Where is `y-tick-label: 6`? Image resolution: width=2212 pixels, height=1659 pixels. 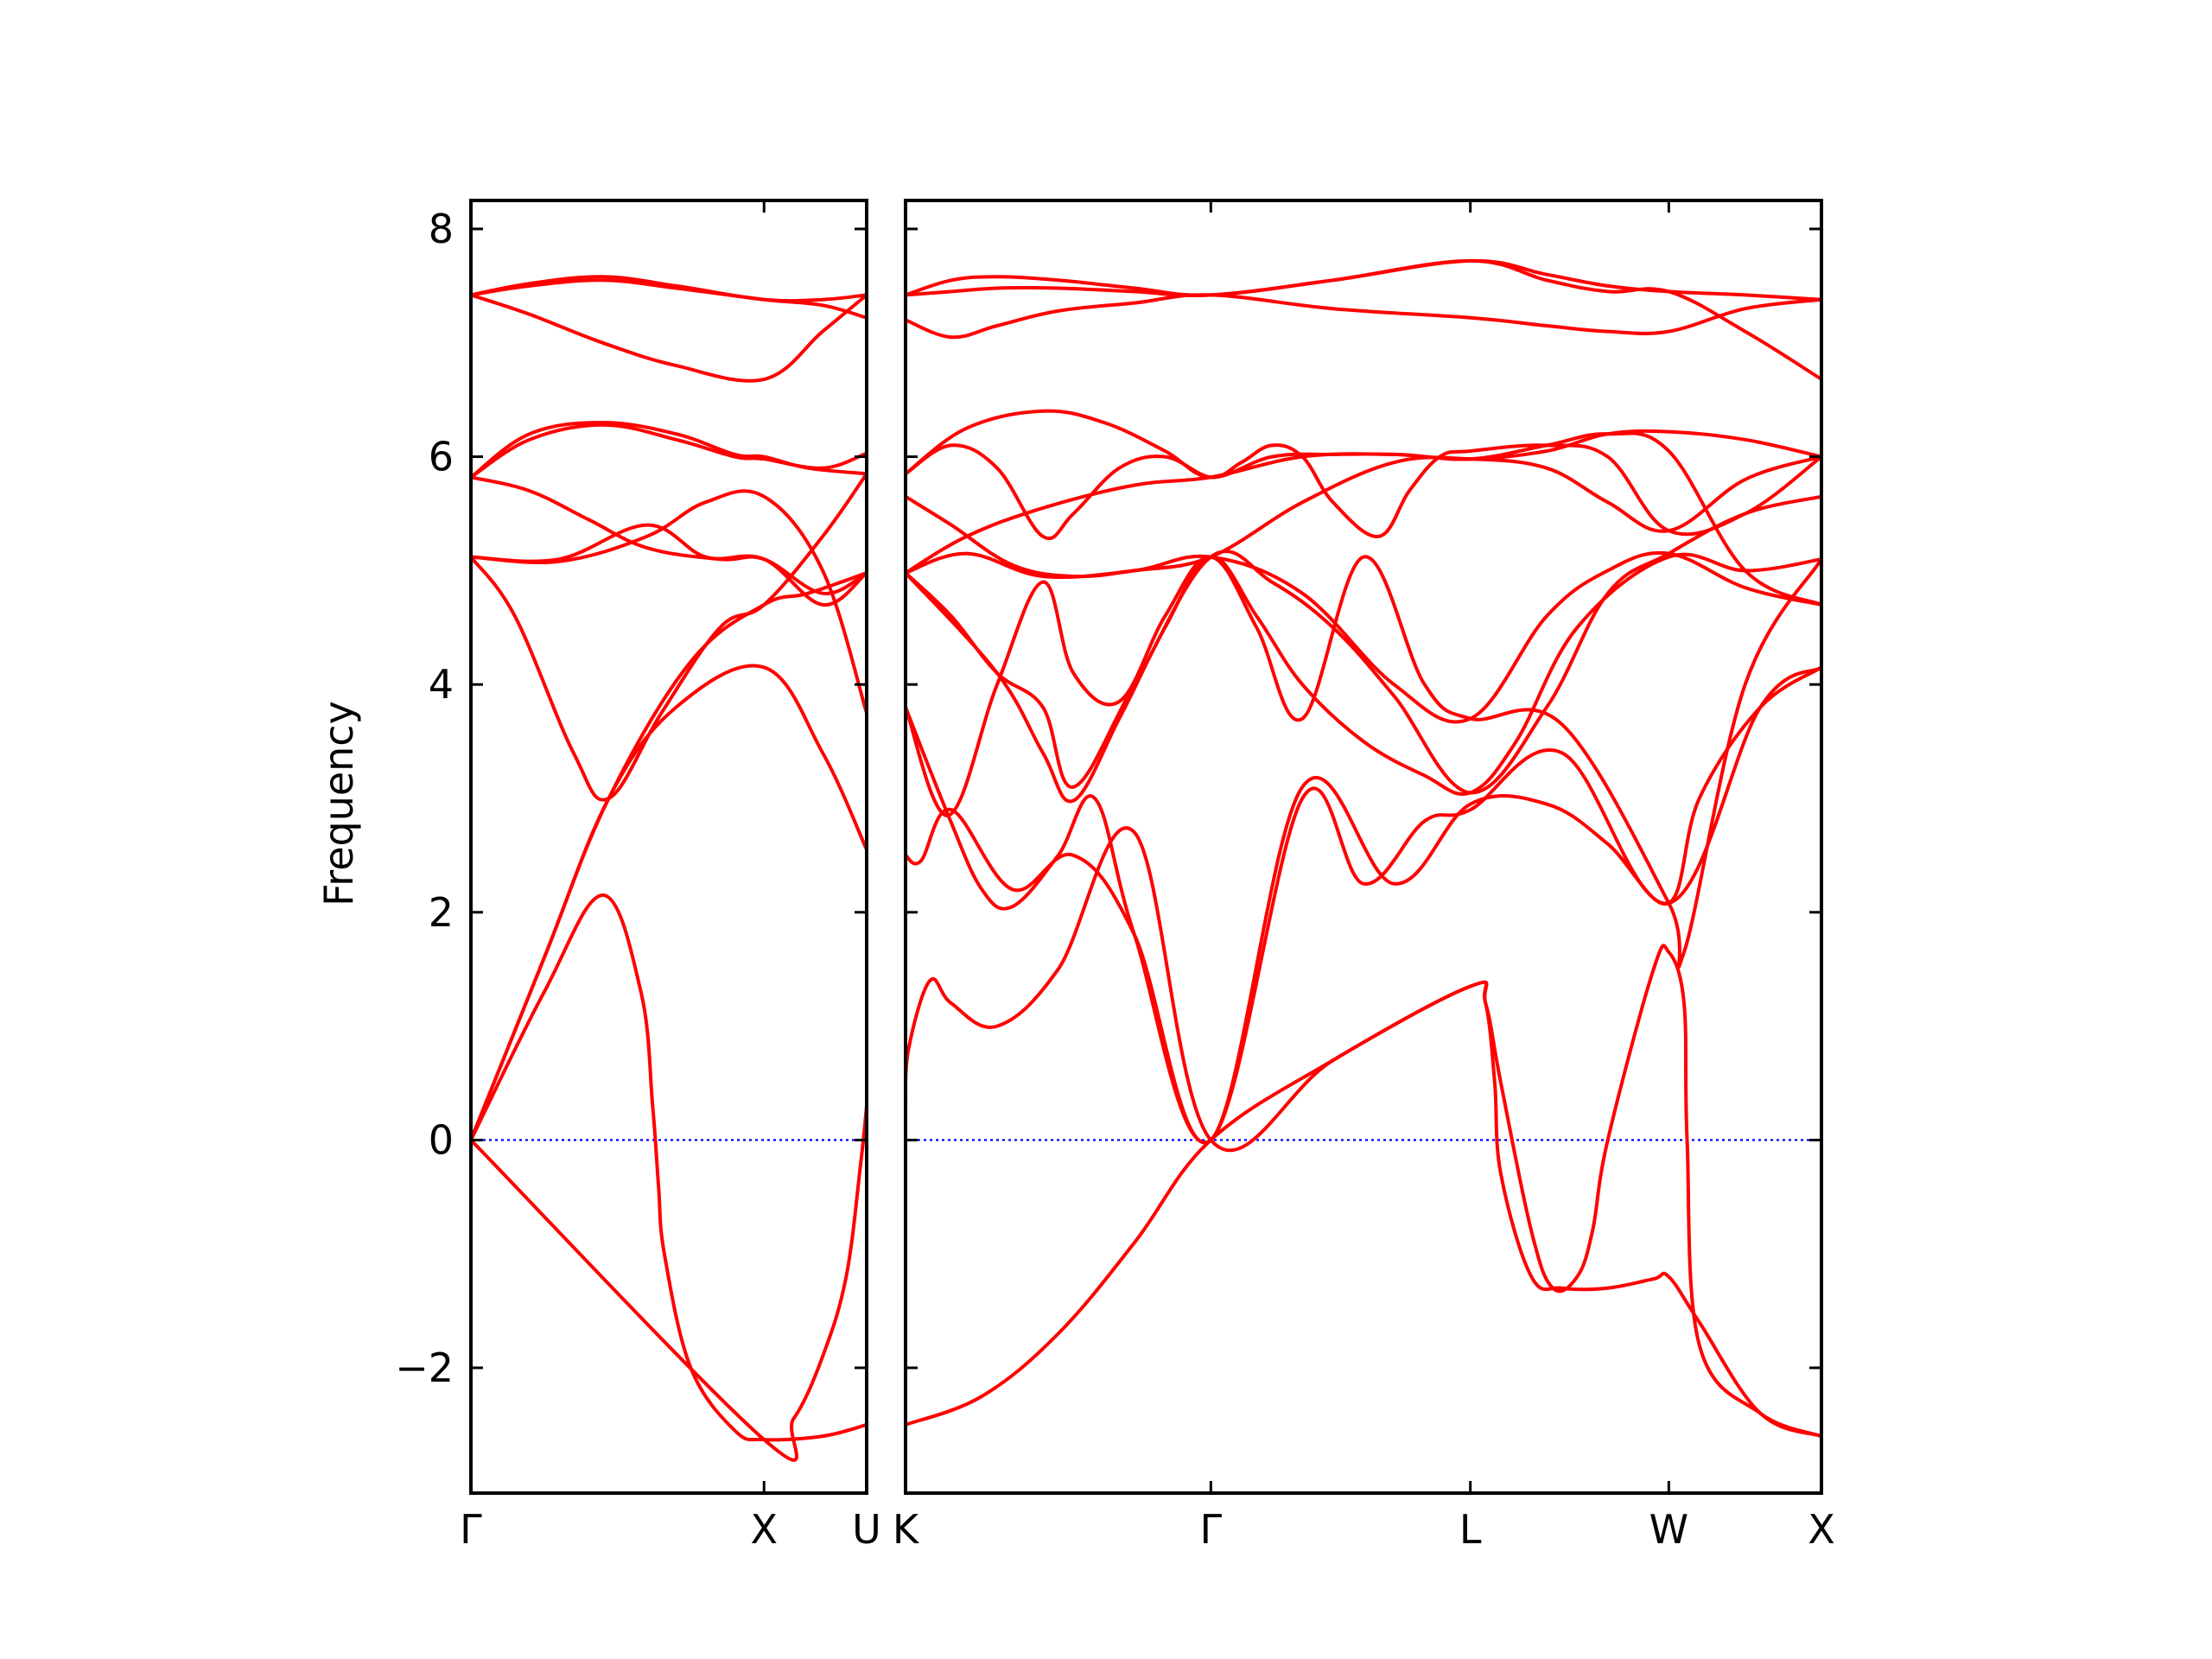
y-tick-label: 6 is located at coordinates (441, 457).